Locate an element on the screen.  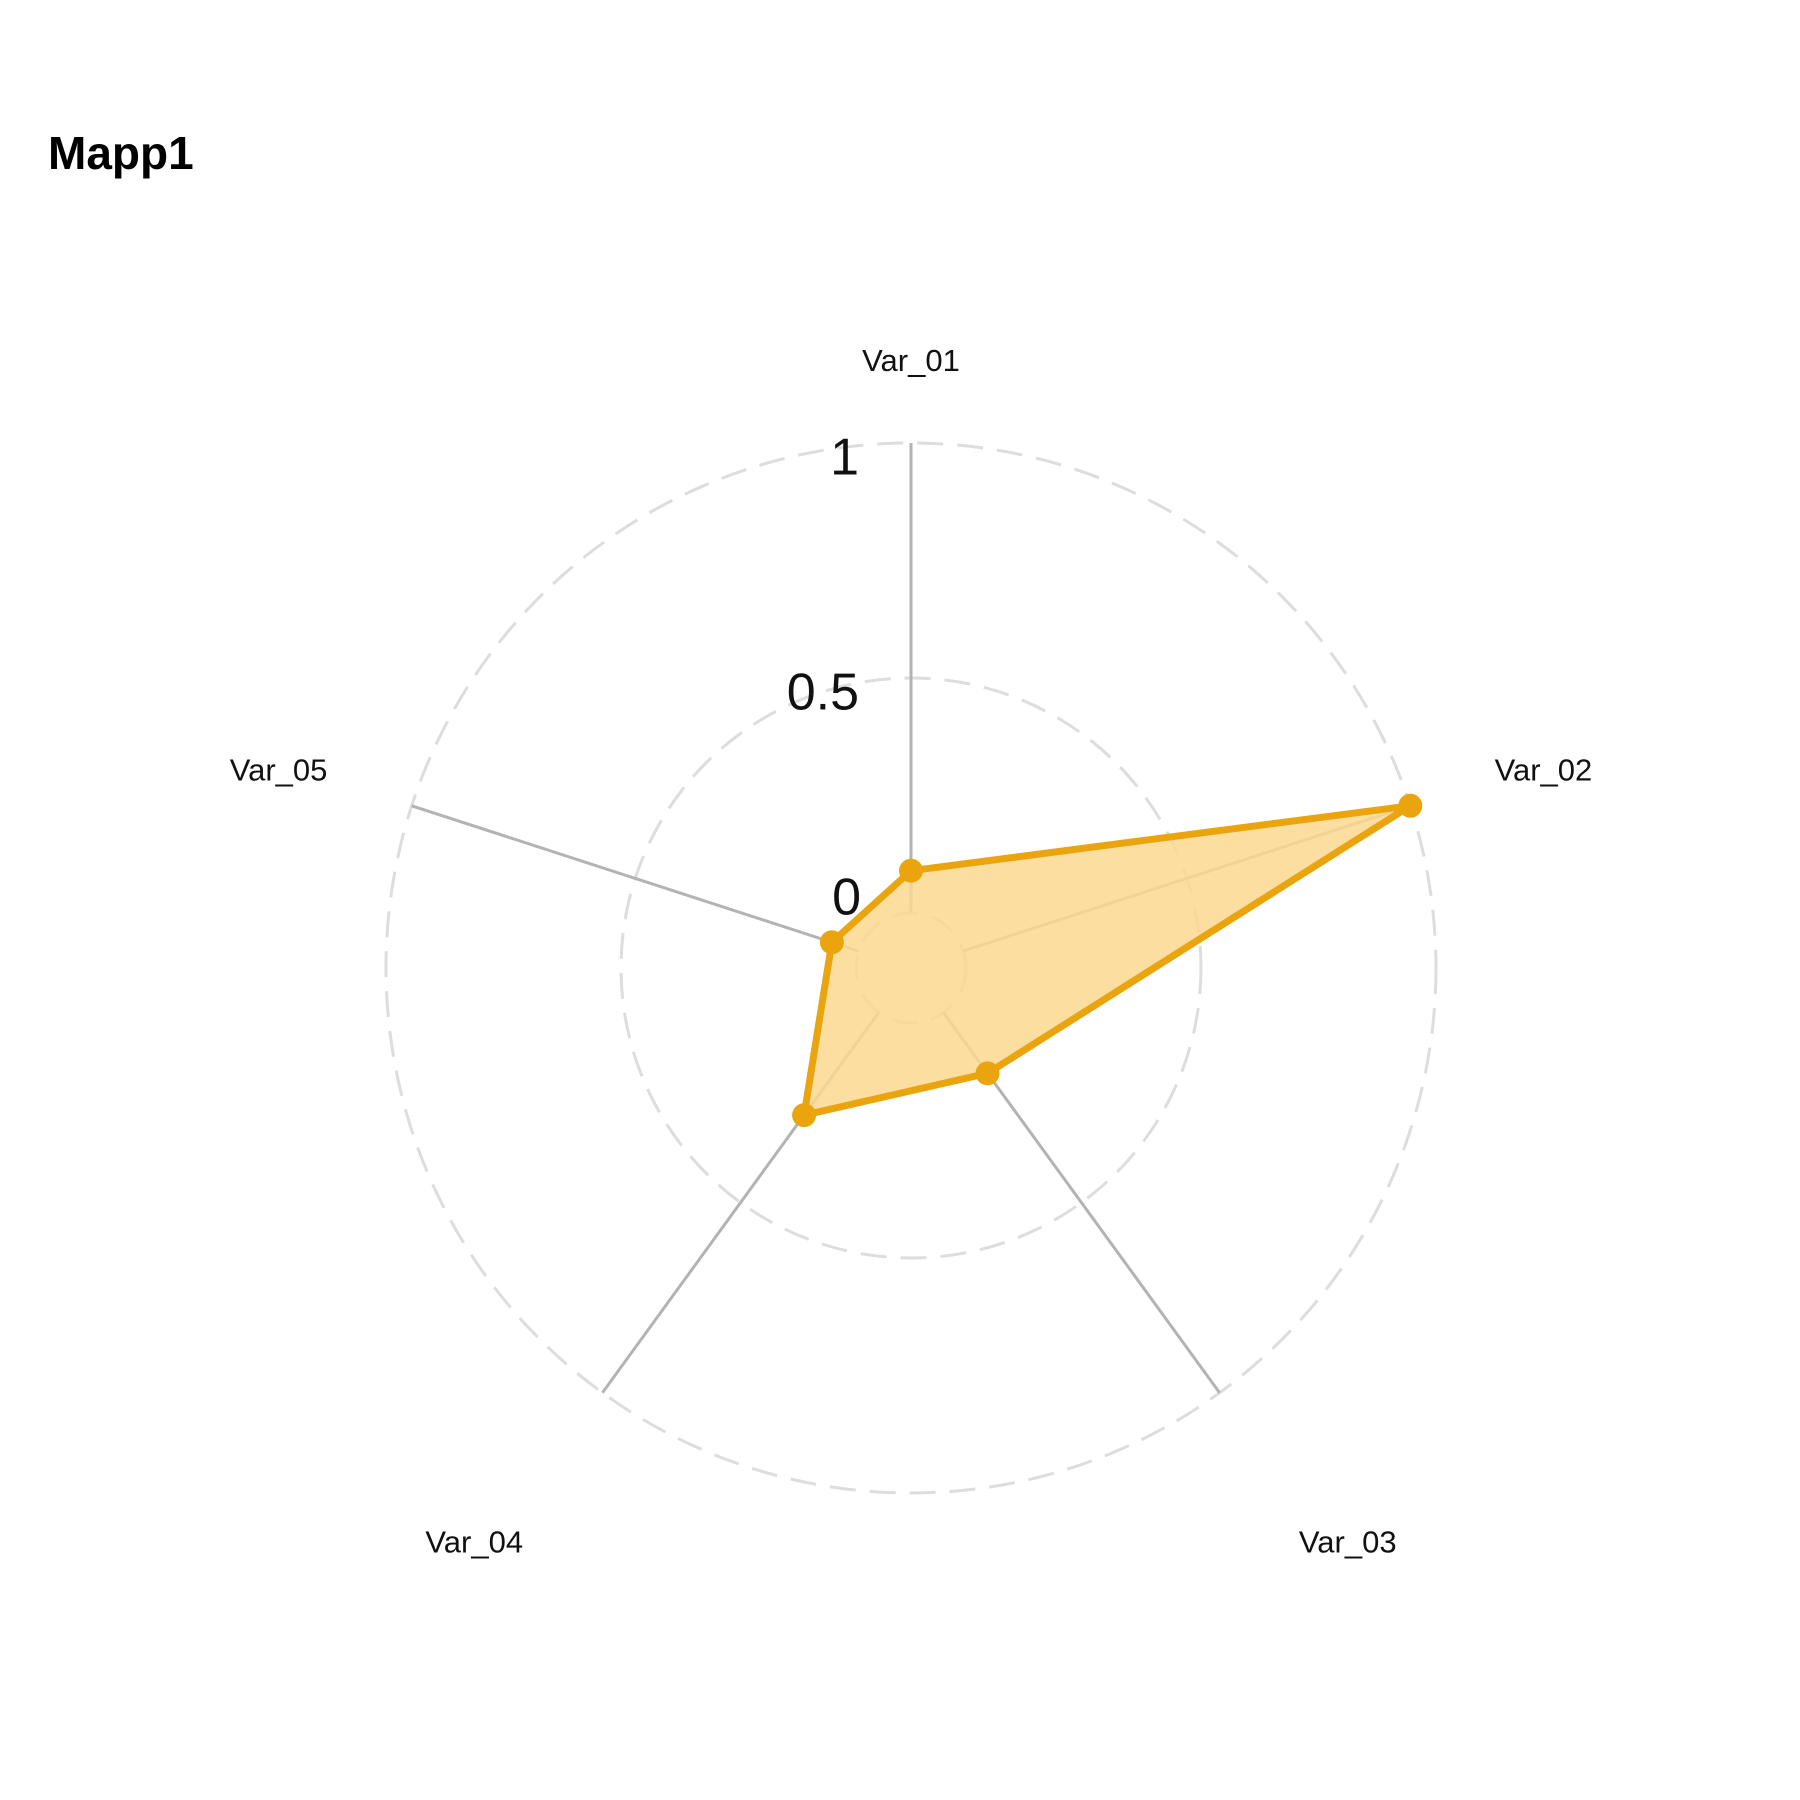
axis-label-var-02: Var_02 is located at coordinates (1544, 770).